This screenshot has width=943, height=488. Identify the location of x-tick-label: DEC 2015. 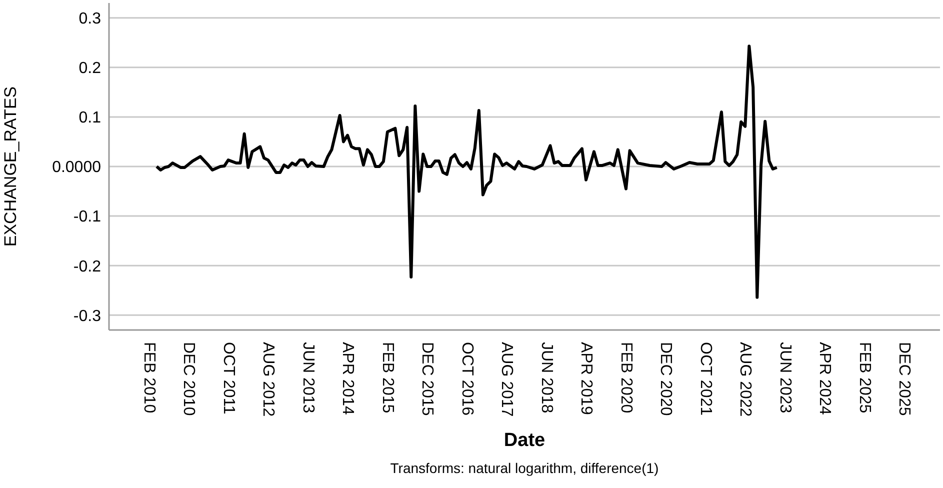
(427, 379).